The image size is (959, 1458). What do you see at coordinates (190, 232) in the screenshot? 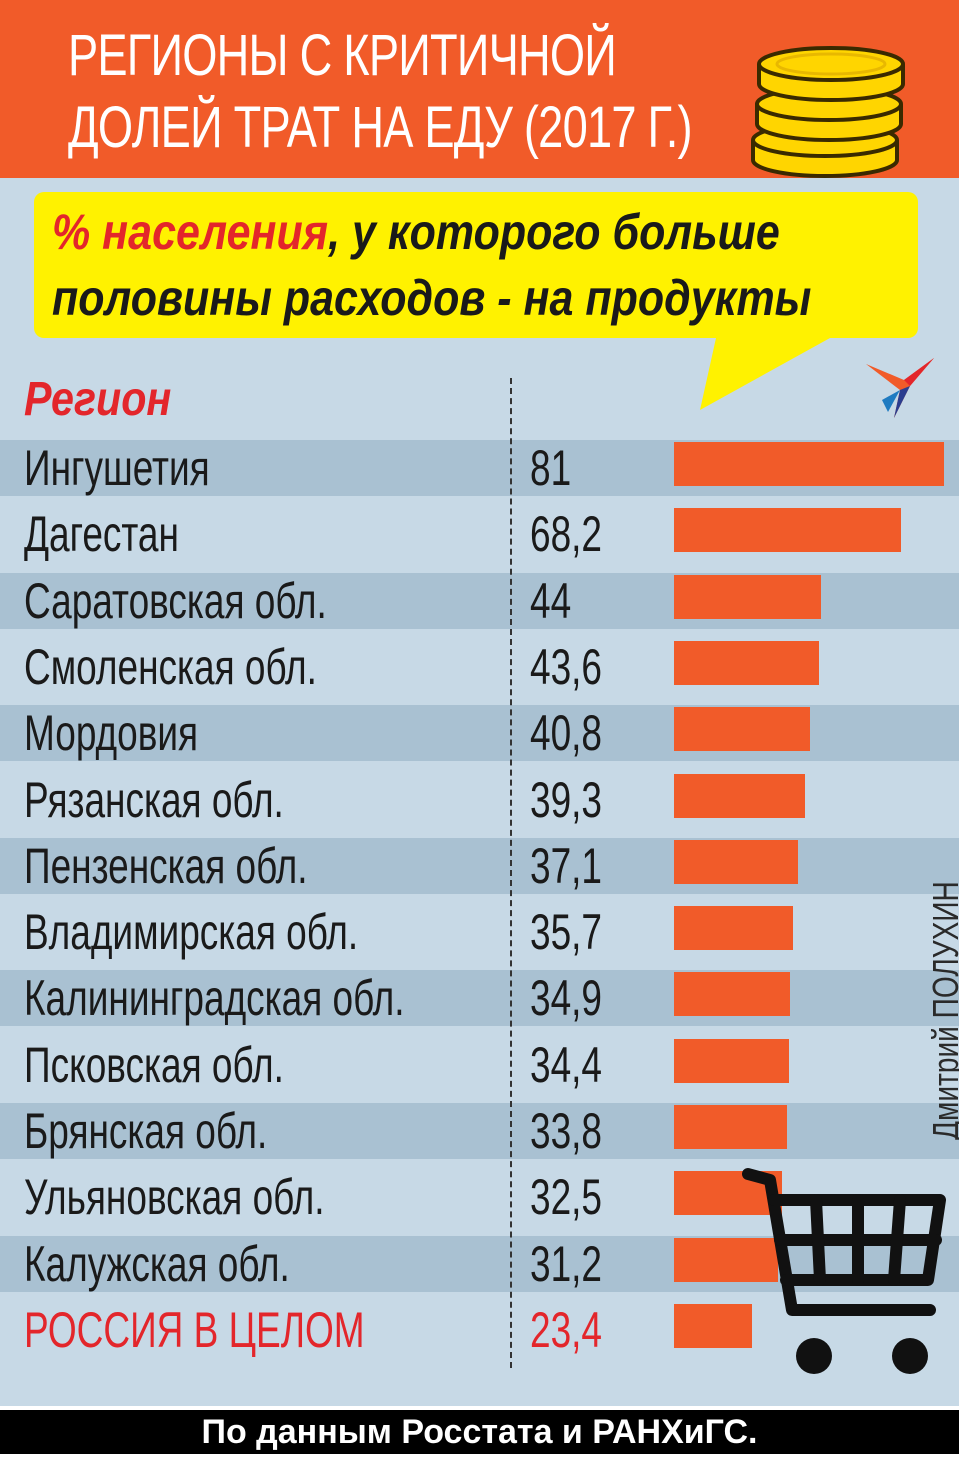
I see `subtitle-highlight: % населения` at bounding box center [190, 232].